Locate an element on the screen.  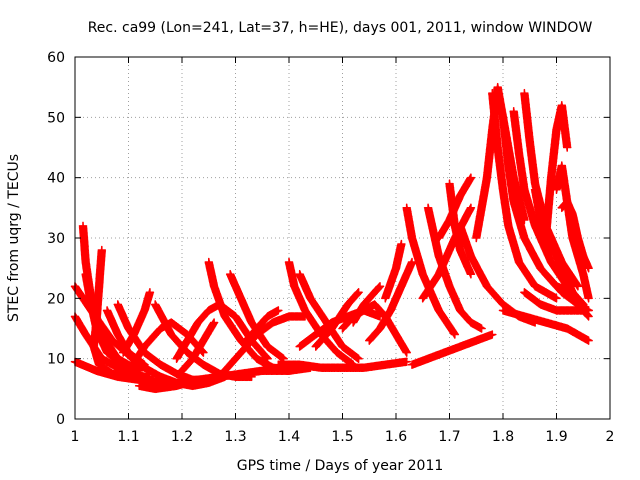
x-tick-label: 1 is located at coordinates (75, 437).